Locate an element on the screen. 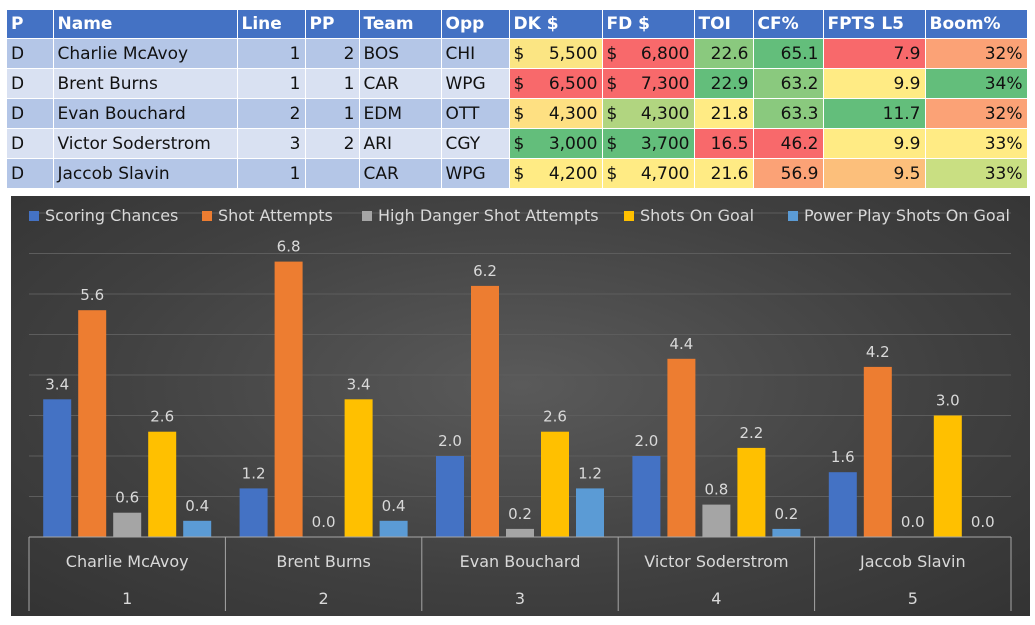 Image resolution: width=1035 pixels, height=625 pixels. cell-cf: 56.9 is located at coordinates (788, 173).